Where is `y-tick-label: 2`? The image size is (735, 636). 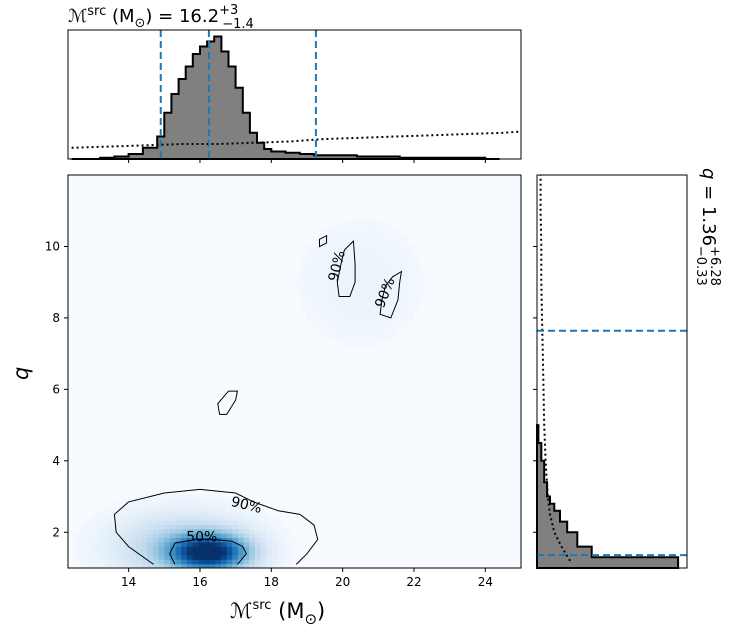 y-tick-label: 2 is located at coordinates (56, 532).